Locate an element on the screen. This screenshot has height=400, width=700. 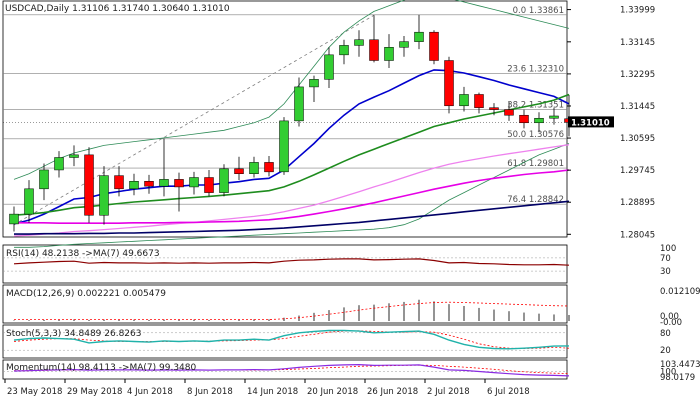
price-tick-label: 1.29745 is located at coordinates (637, 171).